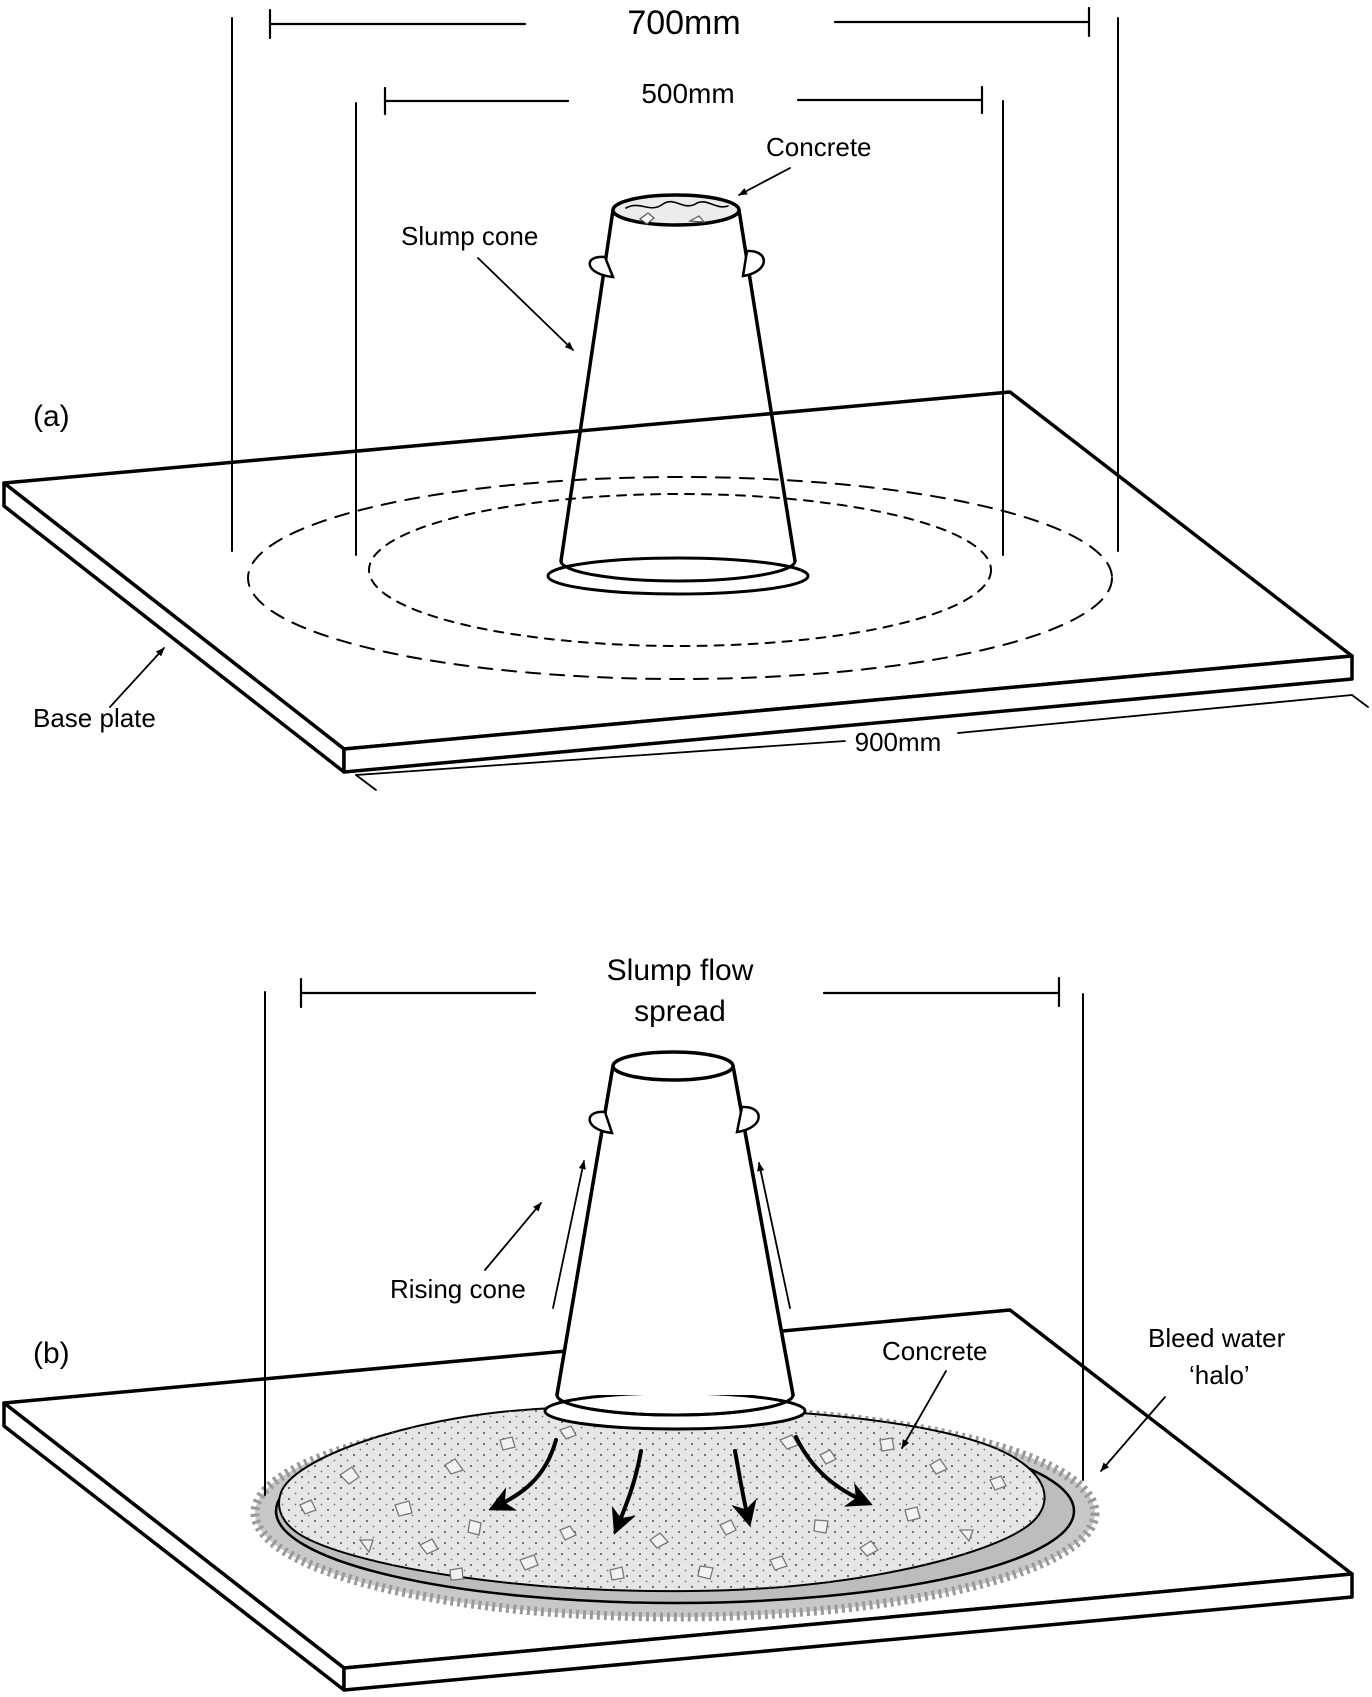  What do you see at coordinates (525, 304) in the screenshot?
I see `slump-cone-arrow` at bounding box center [525, 304].